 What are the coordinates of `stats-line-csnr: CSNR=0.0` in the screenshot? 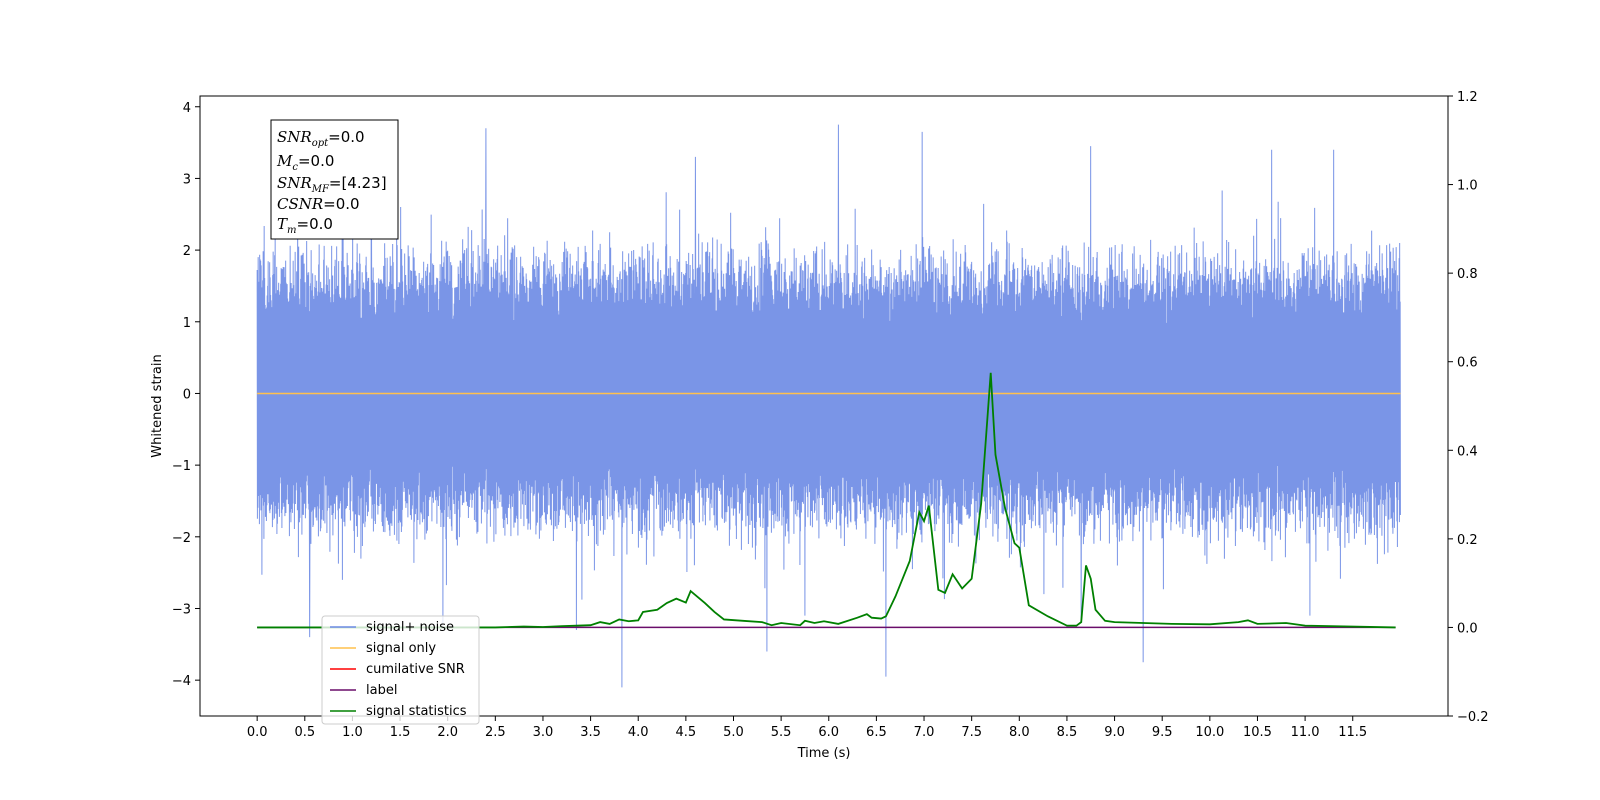 It's located at (318, 204).